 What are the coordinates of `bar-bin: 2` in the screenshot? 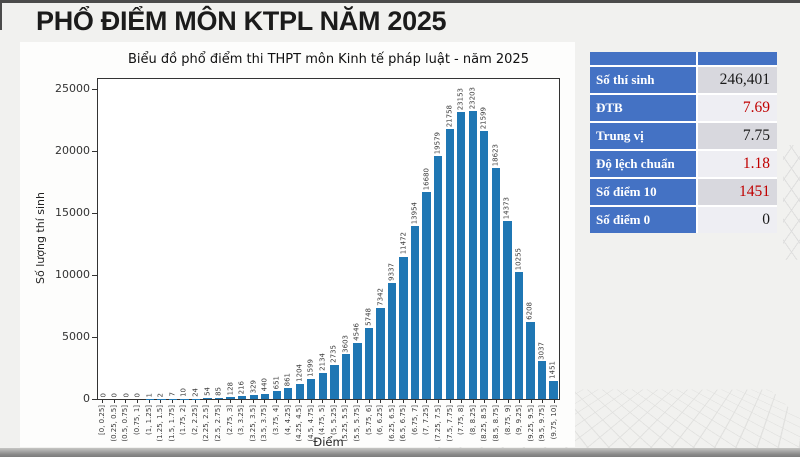 It's located at (162, 239).